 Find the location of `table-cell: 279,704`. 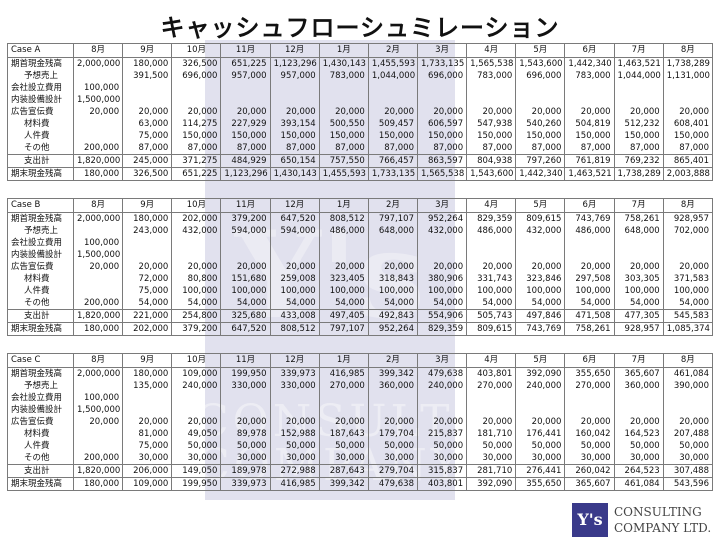

table-cell: 279,704 is located at coordinates (392, 471).